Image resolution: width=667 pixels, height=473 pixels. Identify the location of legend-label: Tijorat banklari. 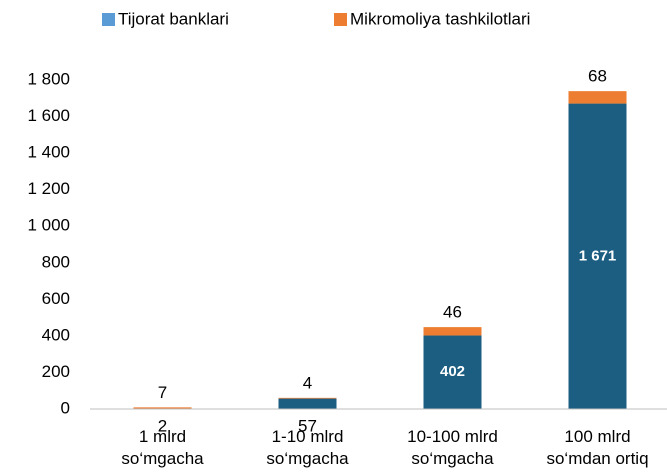
(173, 18).